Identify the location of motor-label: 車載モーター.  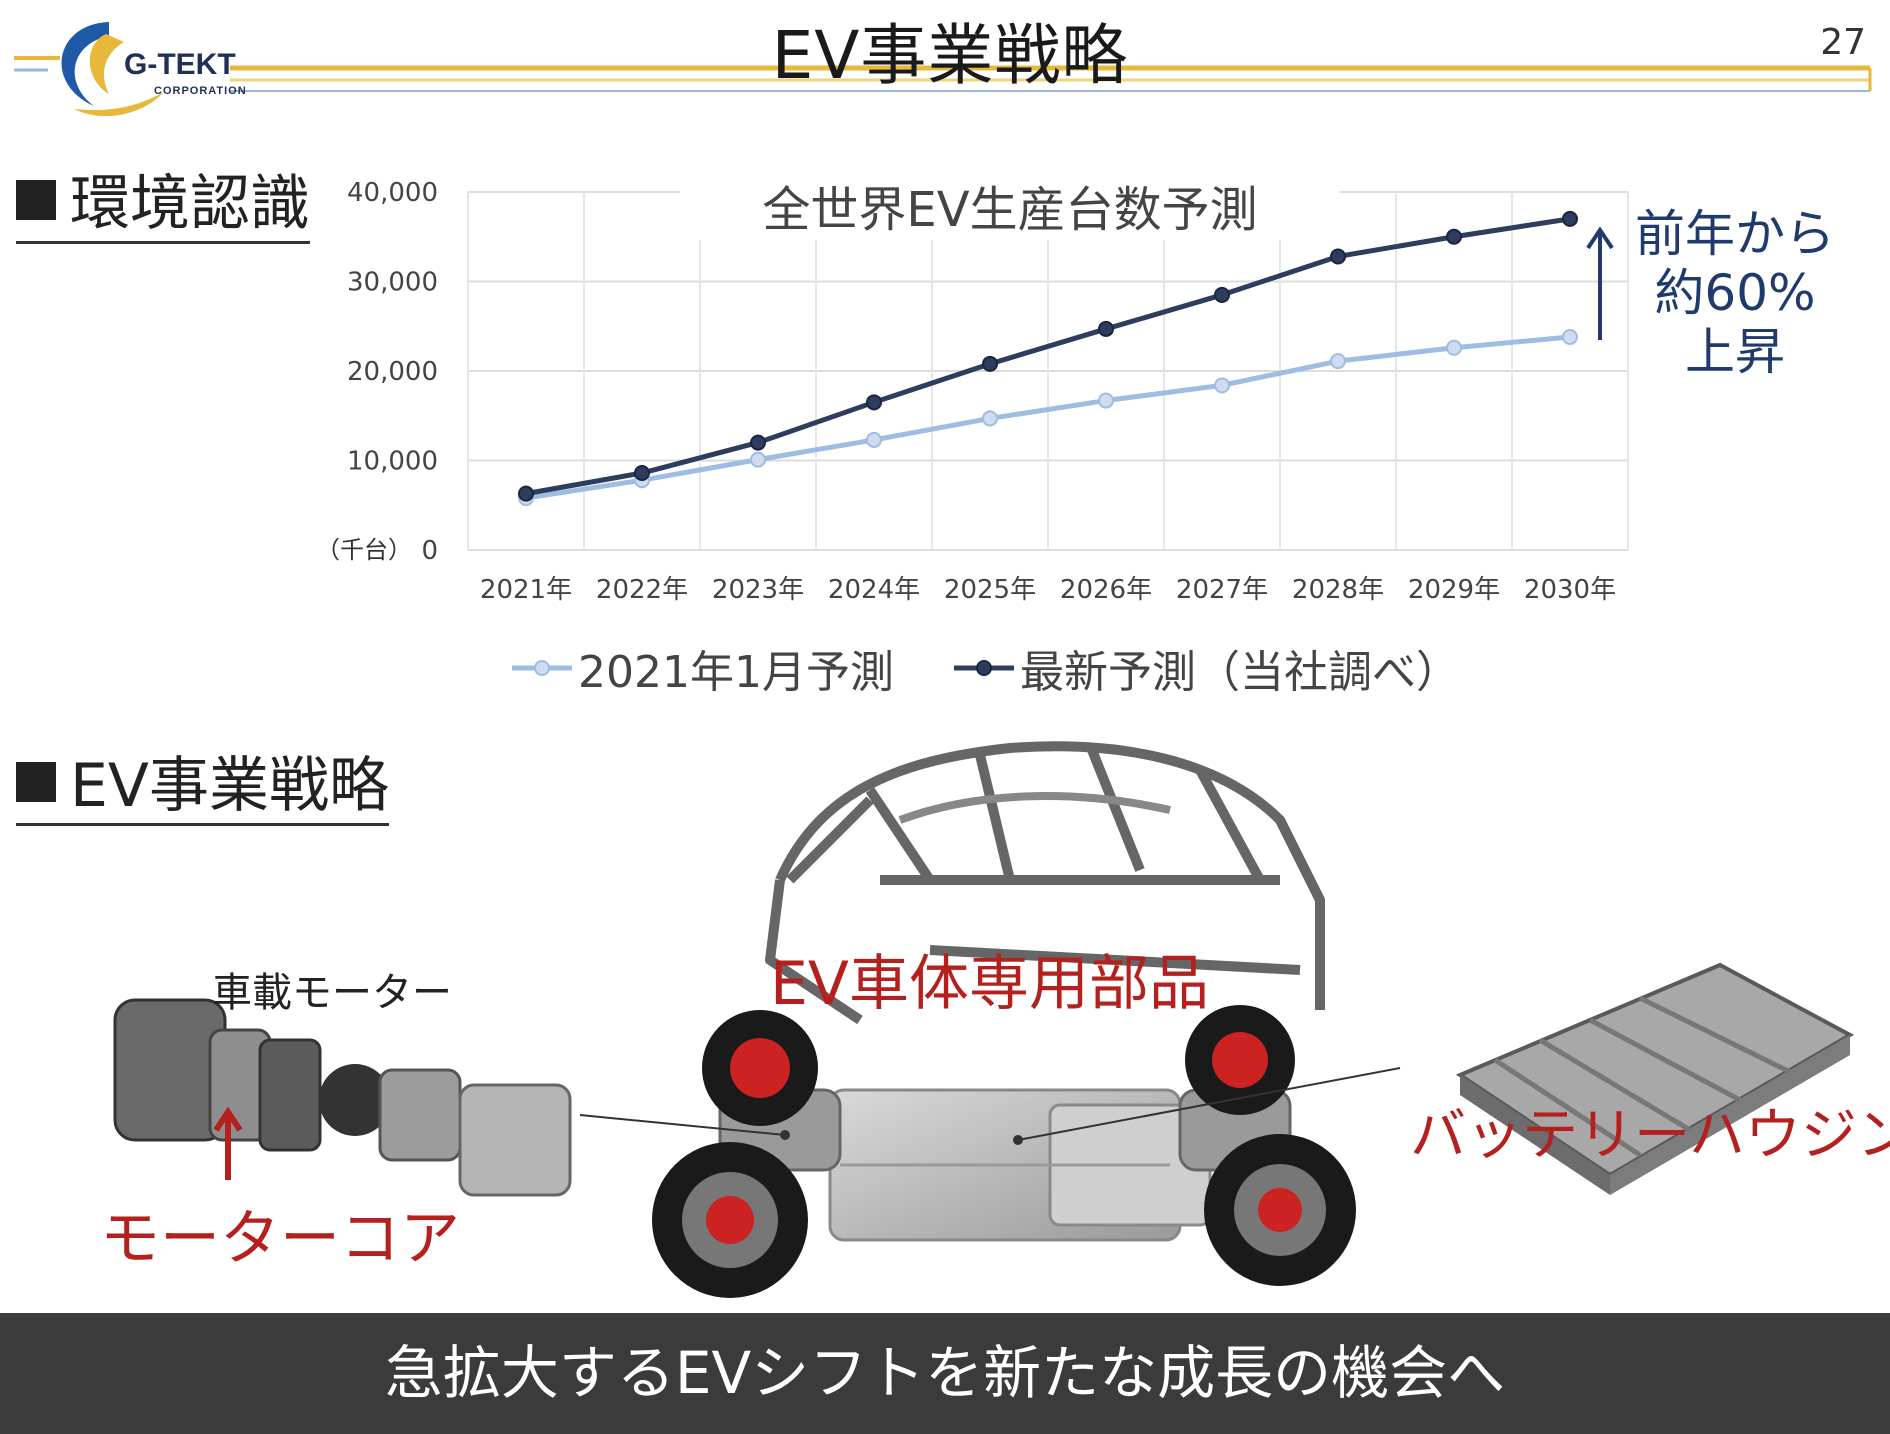
(332, 993).